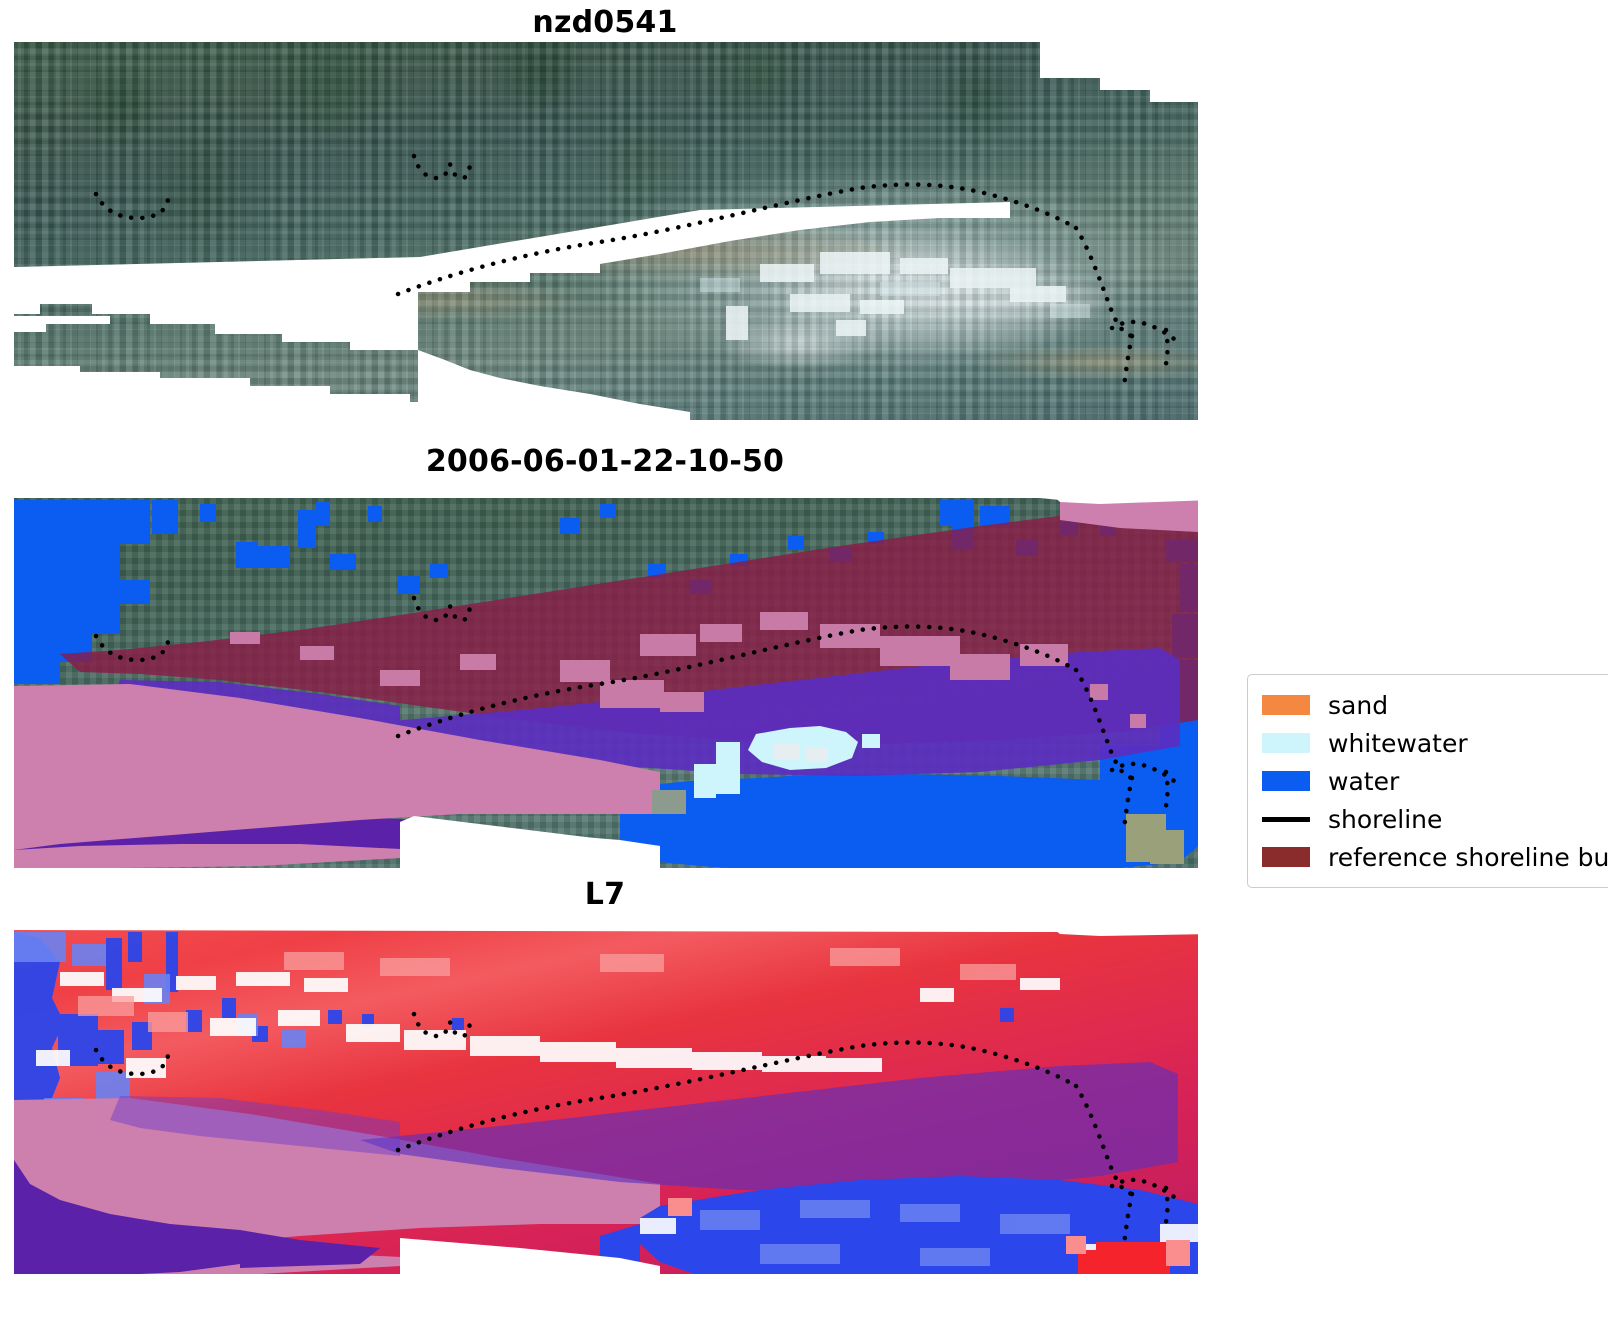 The height and width of the screenshot is (1337, 1608). Describe the element at coordinates (1364, 781) in the screenshot. I see `legend-label-water: water` at that location.